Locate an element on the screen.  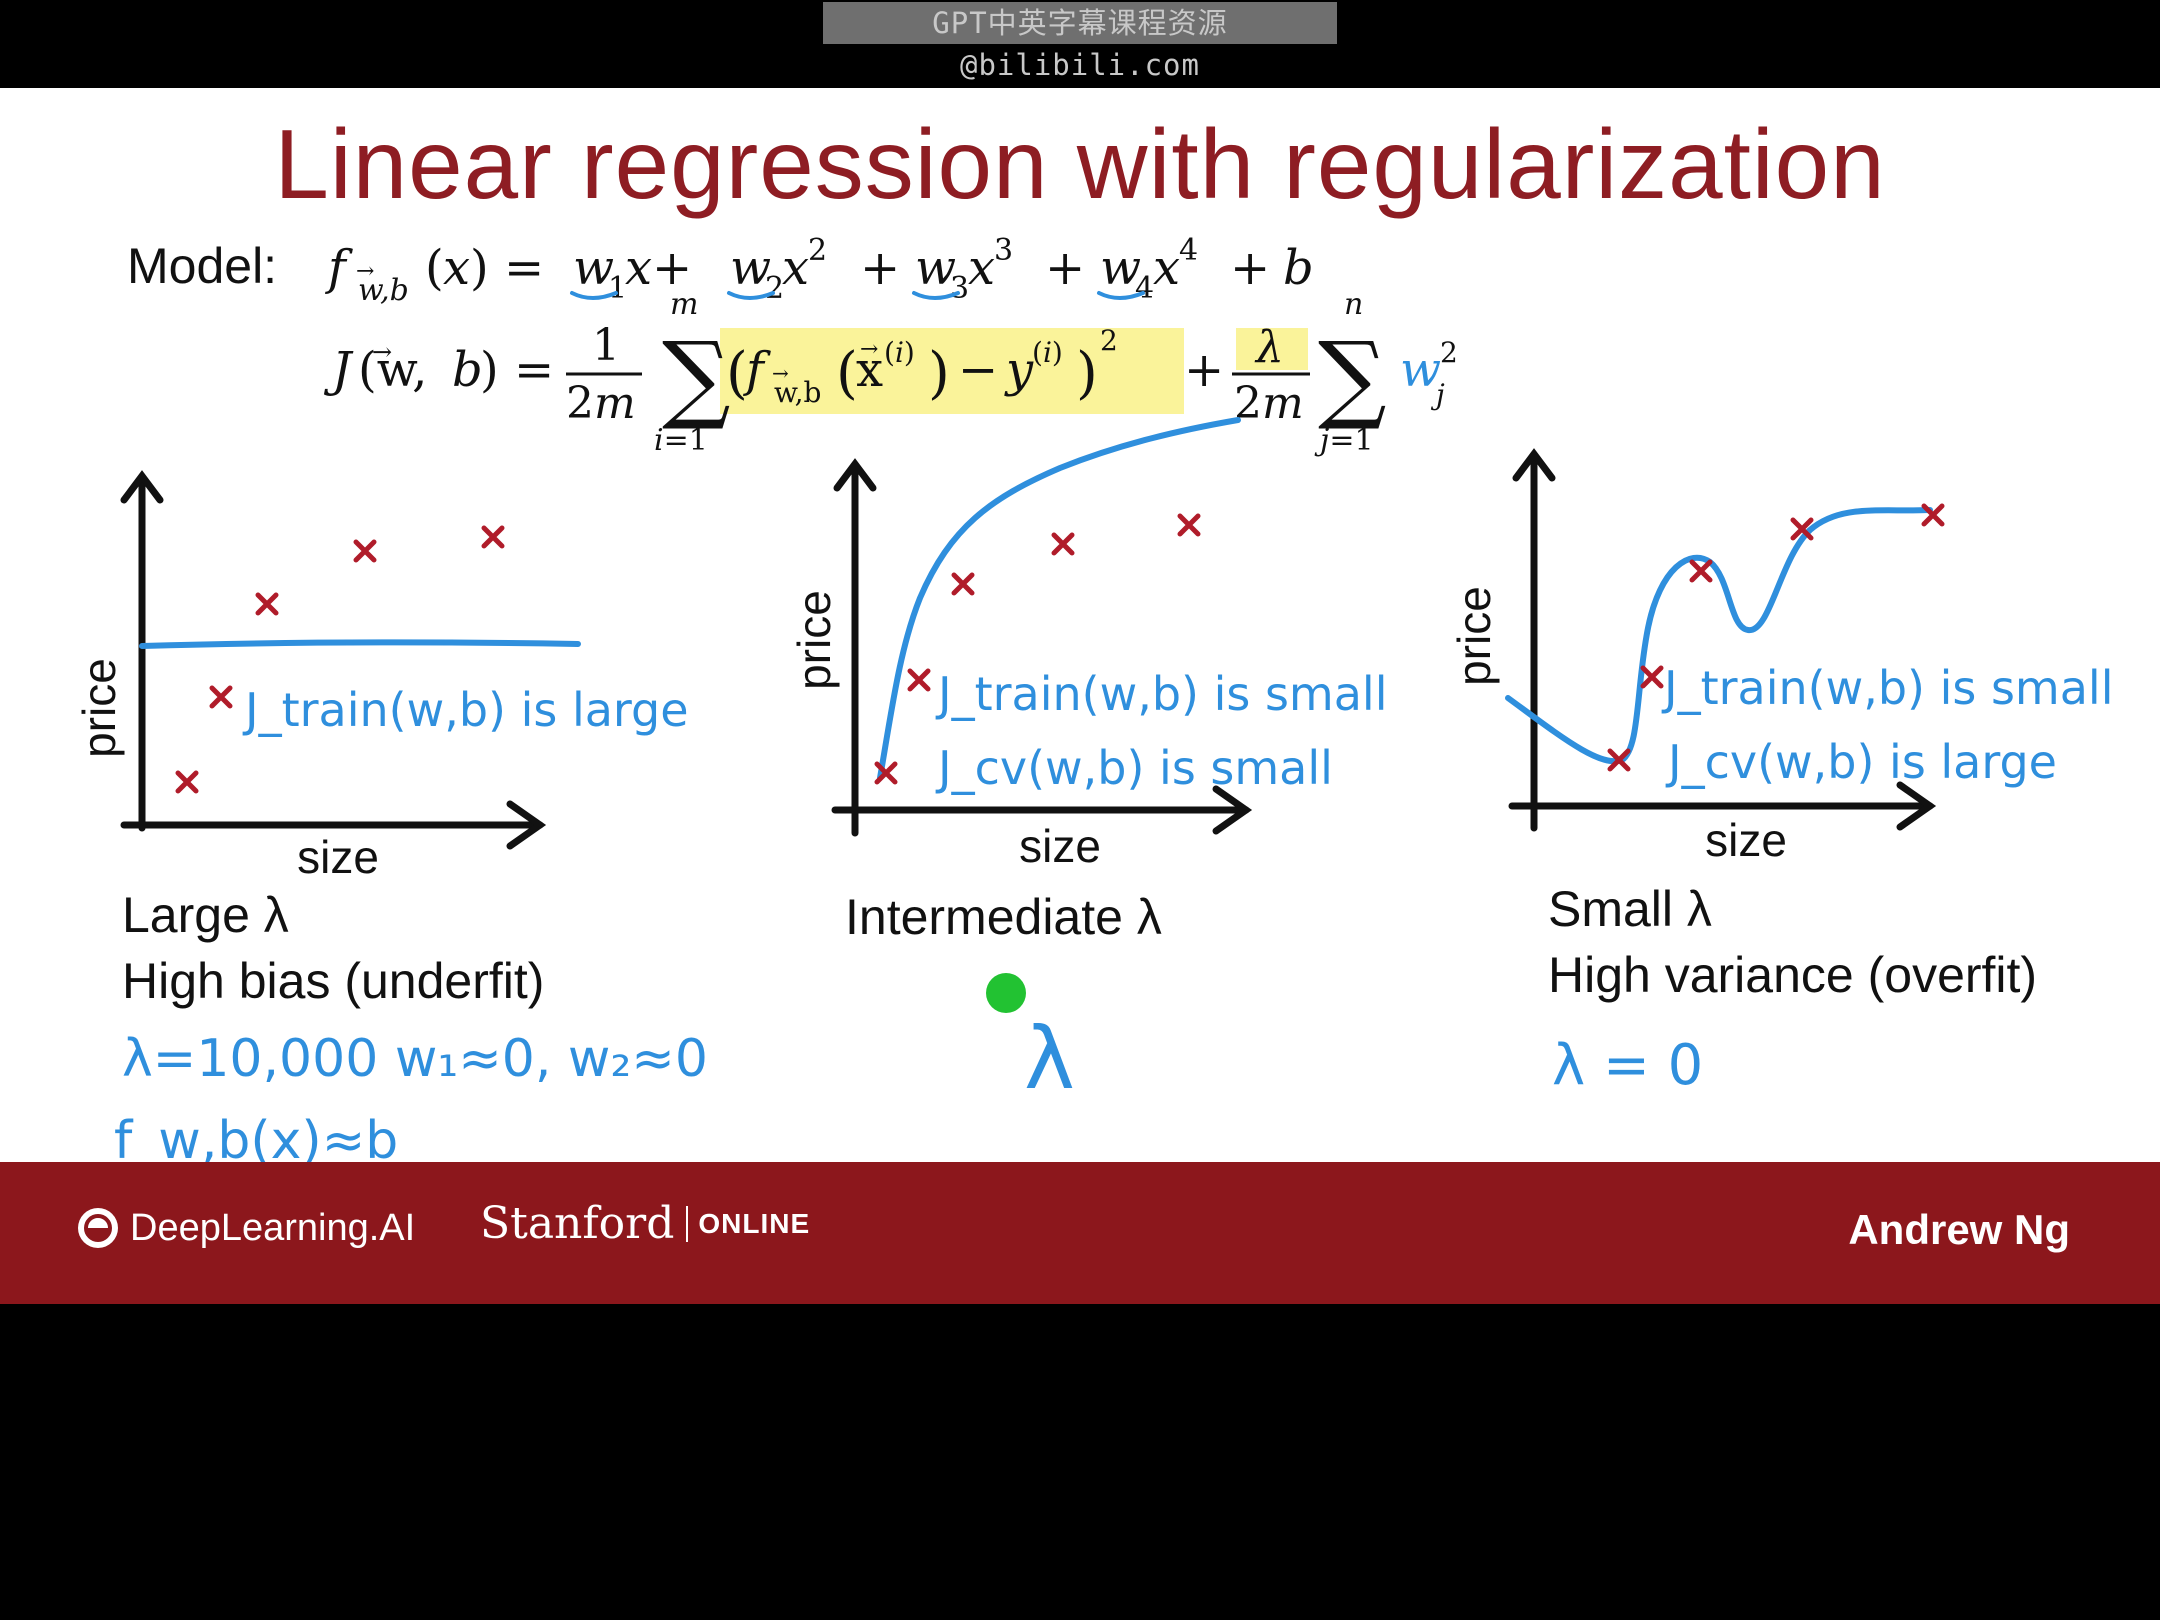
svg-text: (w, is located at coordinates (392, 370).